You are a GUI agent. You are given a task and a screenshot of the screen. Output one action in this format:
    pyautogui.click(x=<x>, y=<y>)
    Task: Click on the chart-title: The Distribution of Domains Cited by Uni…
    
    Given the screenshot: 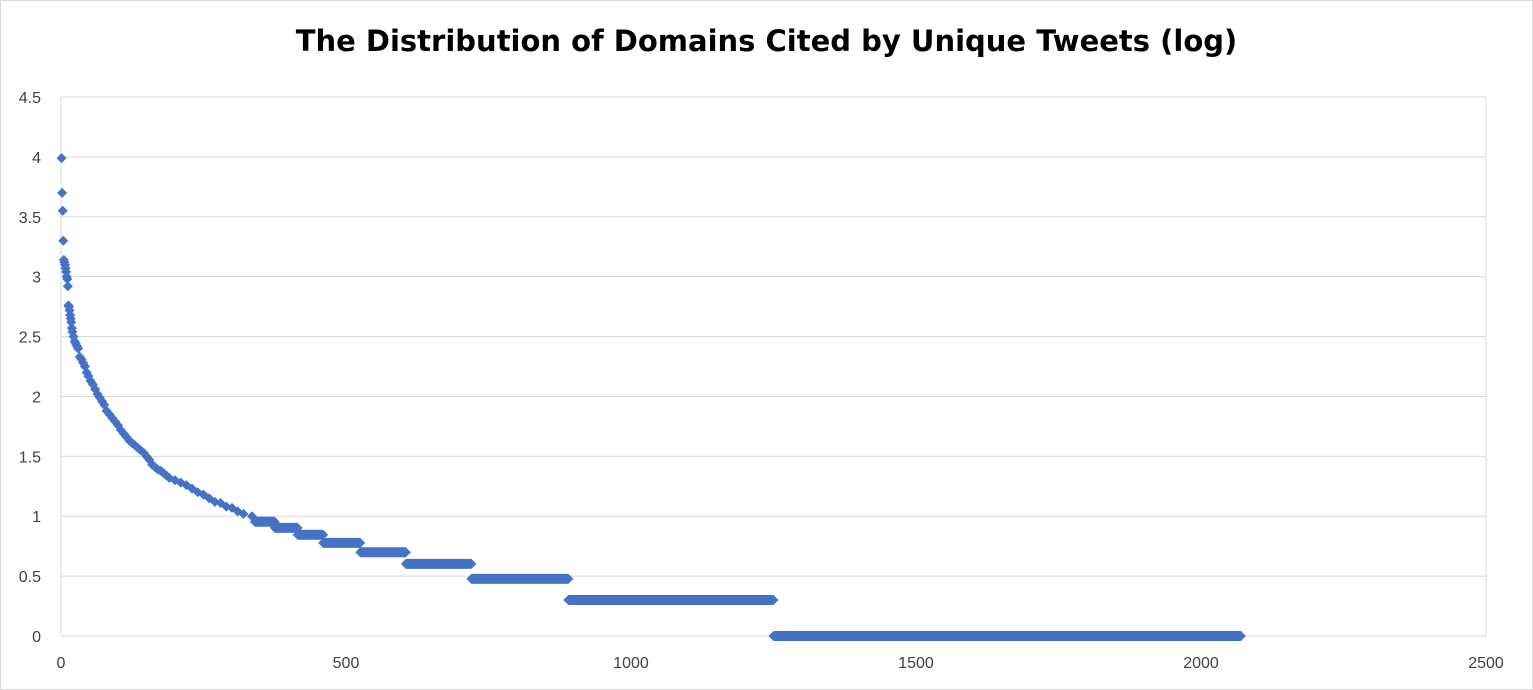 What is the action you would take?
    pyautogui.click(x=766, y=41)
    